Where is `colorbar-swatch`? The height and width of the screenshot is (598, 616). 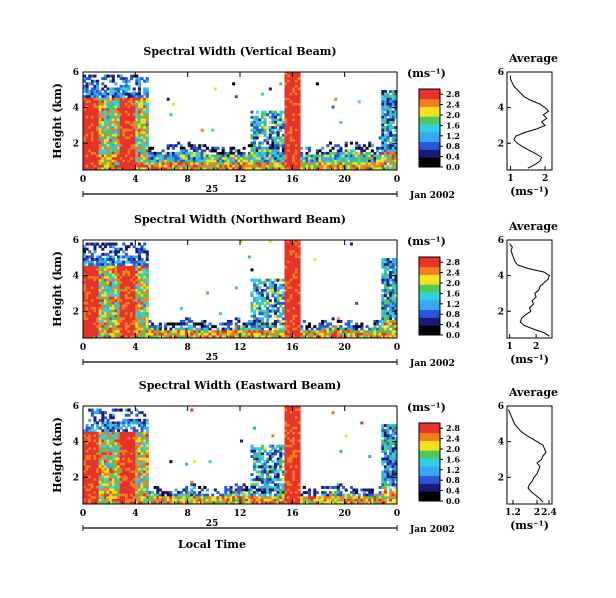 colorbar-swatch is located at coordinates (429, 287).